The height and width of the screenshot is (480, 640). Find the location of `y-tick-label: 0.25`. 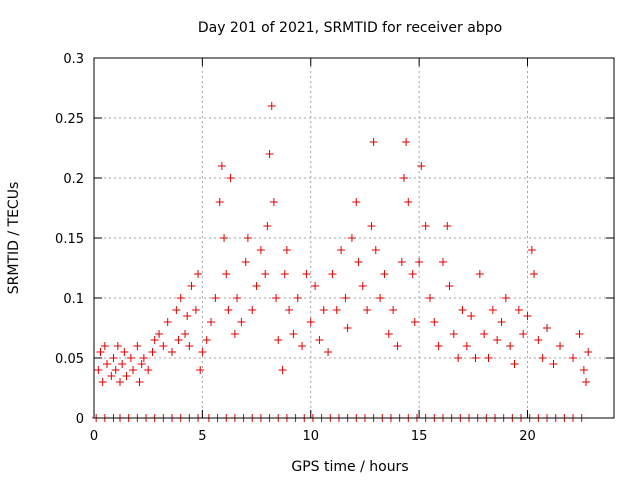

y-tick-label: 0.25 is located at coordinates (69, 119).